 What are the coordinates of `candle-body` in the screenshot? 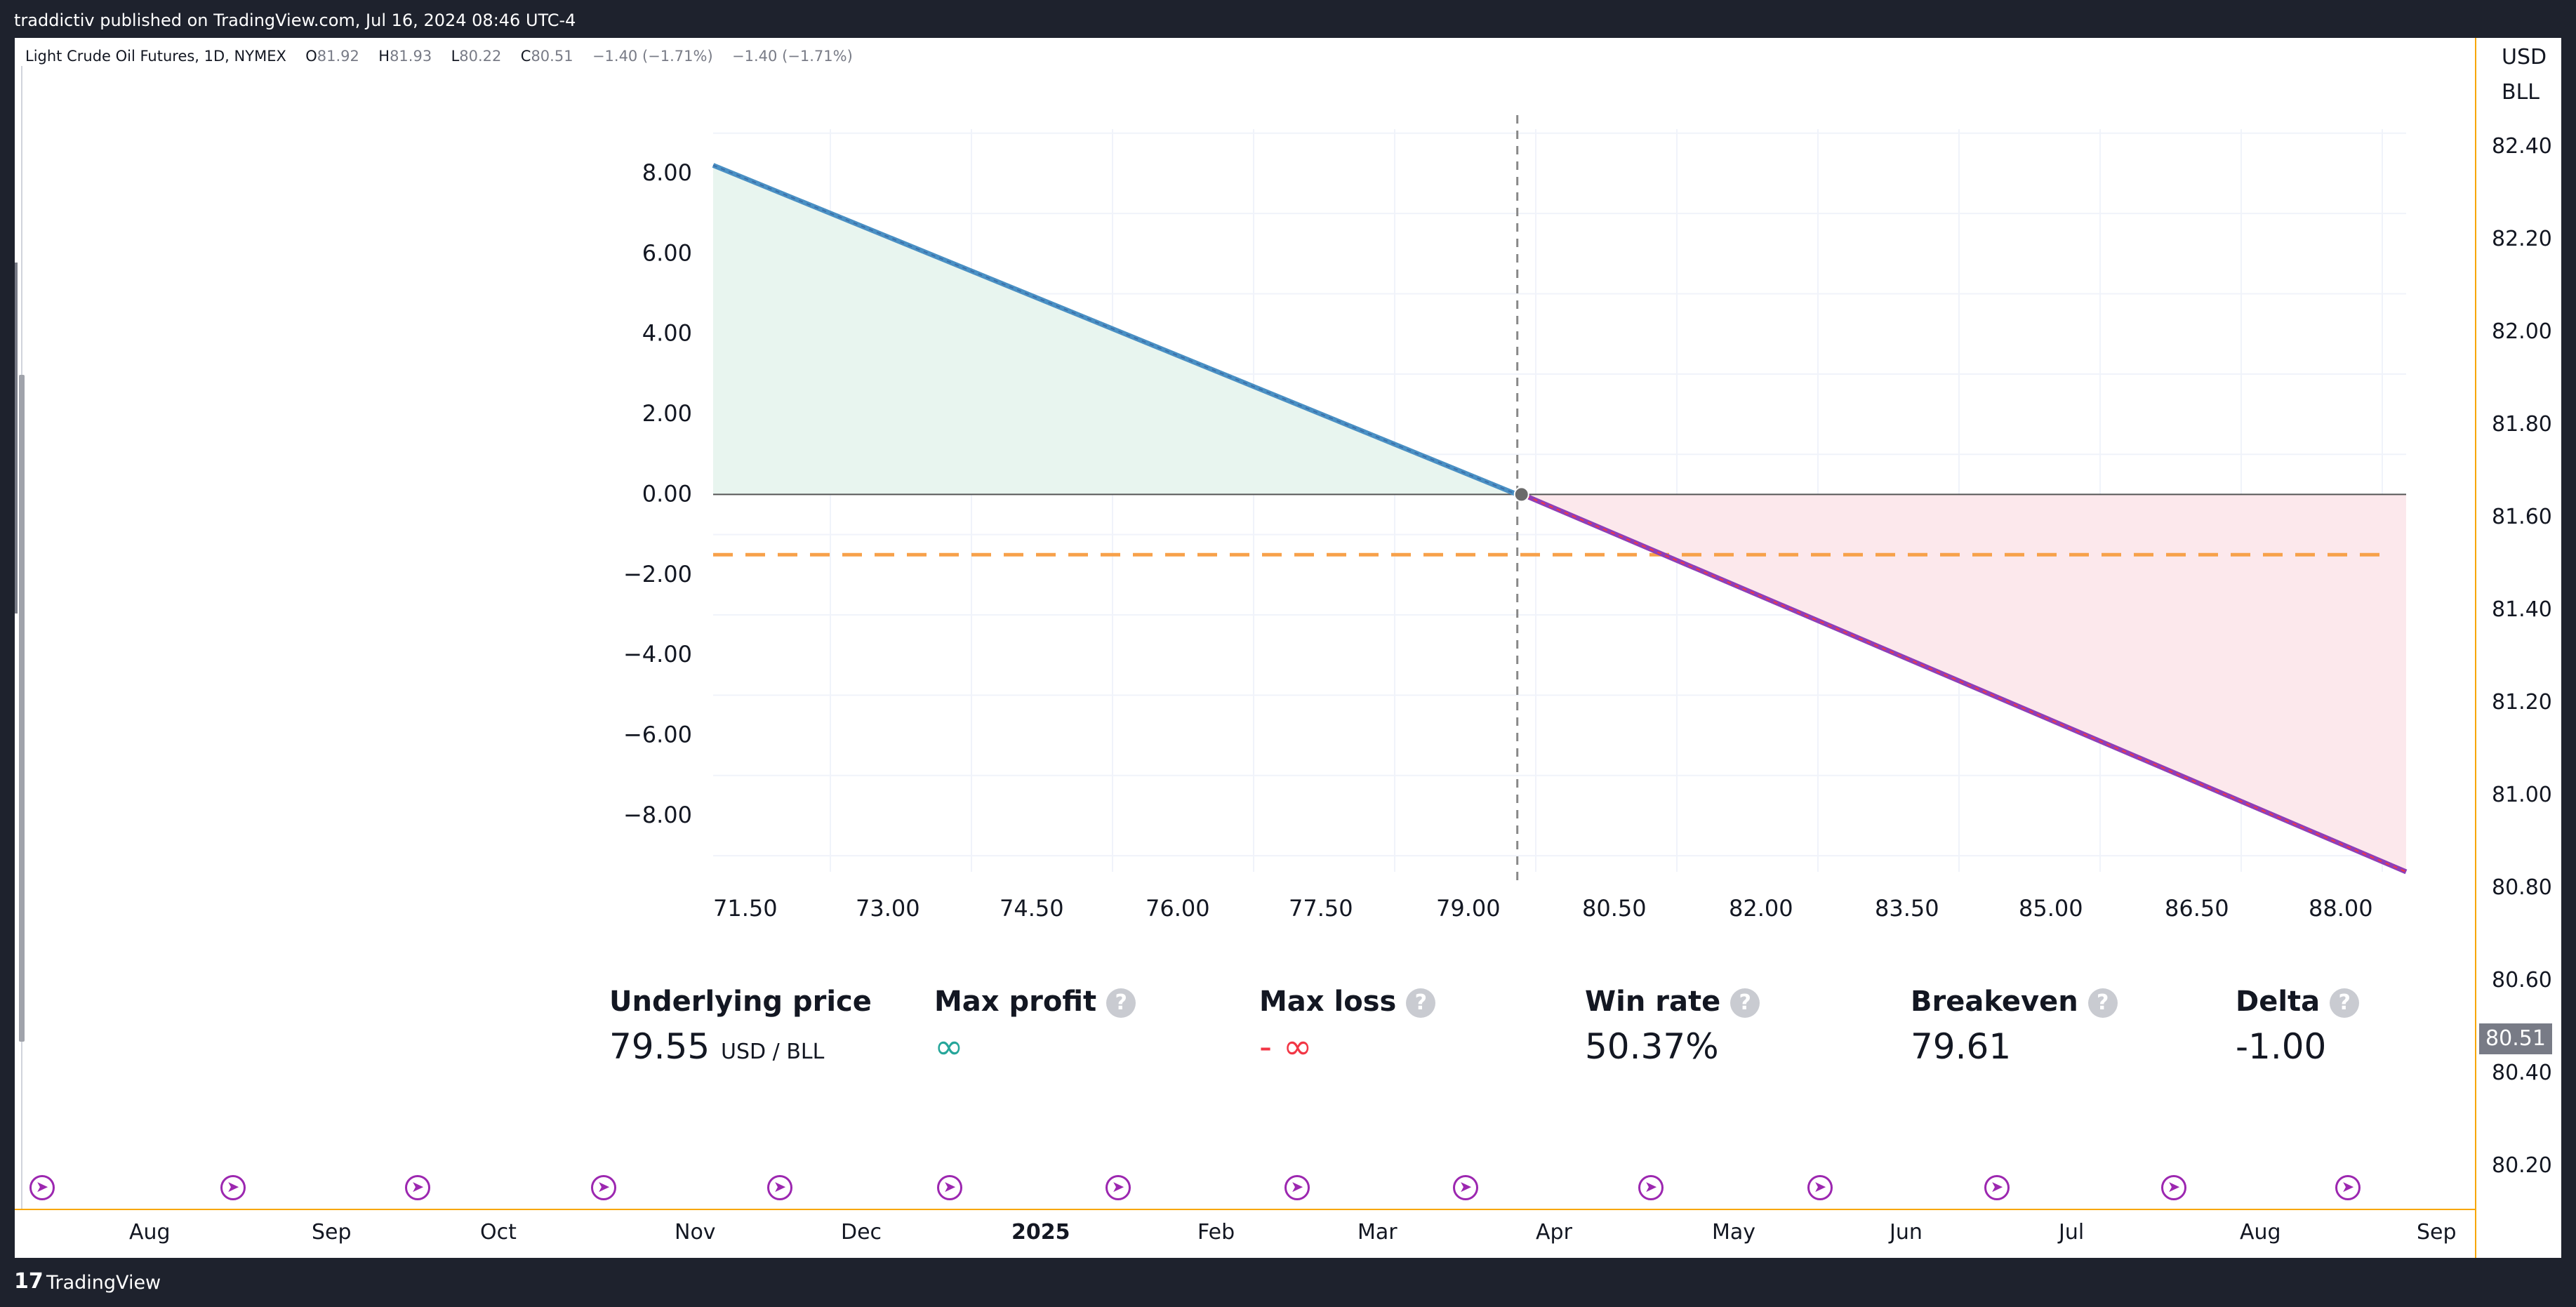 It's located at (22, 708).